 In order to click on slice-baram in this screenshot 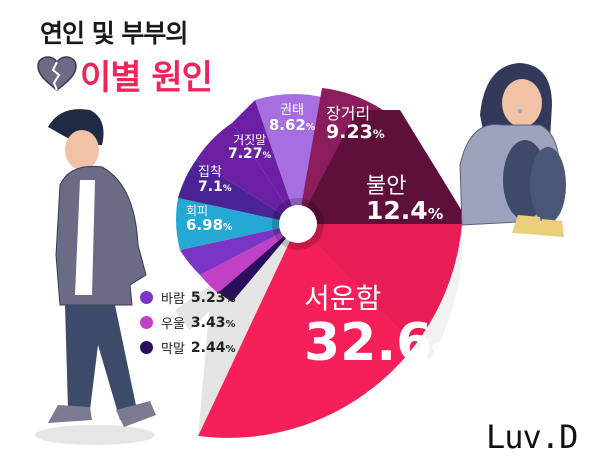, I will do `click(239, 249)`.